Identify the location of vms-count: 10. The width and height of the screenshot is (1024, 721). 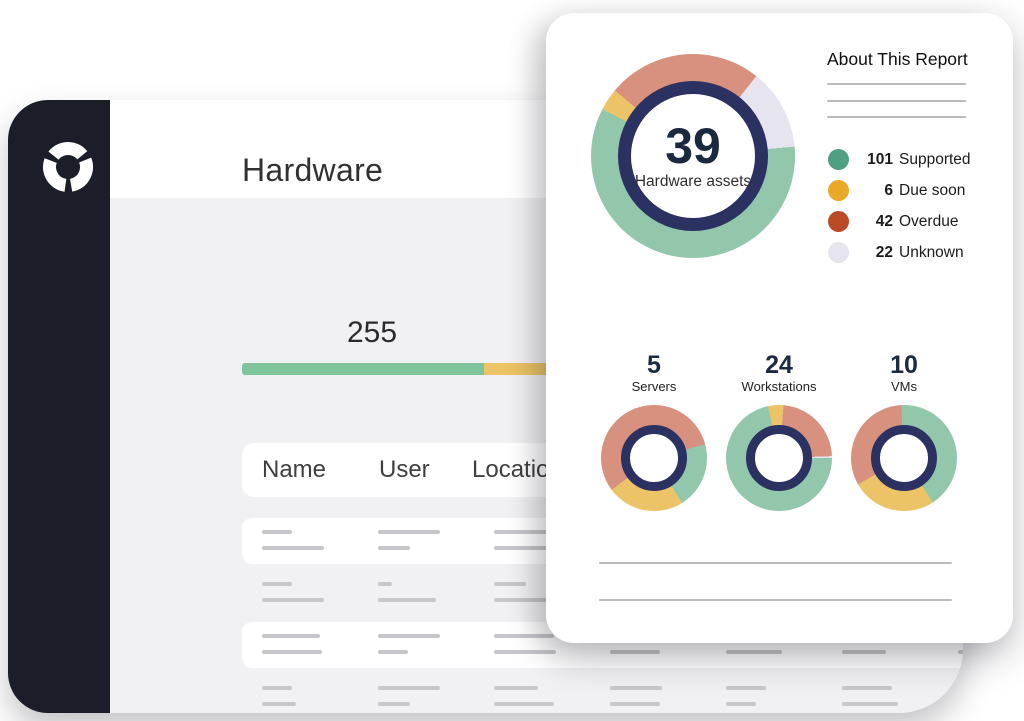
(904, 365).